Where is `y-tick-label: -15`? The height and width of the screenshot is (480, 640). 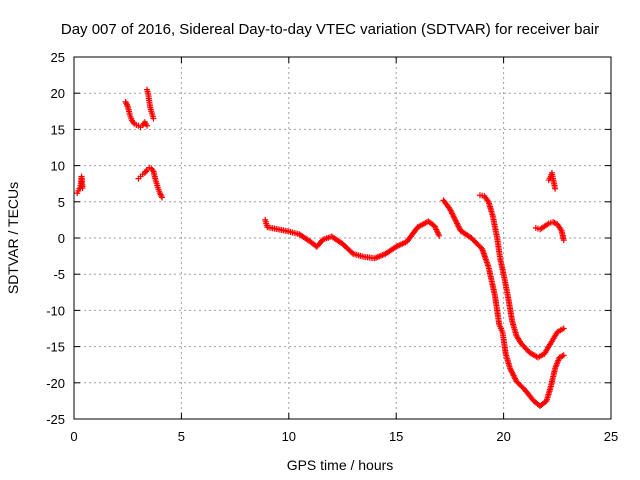 y-tick-label: -15 is located at coordinates (55, 347).